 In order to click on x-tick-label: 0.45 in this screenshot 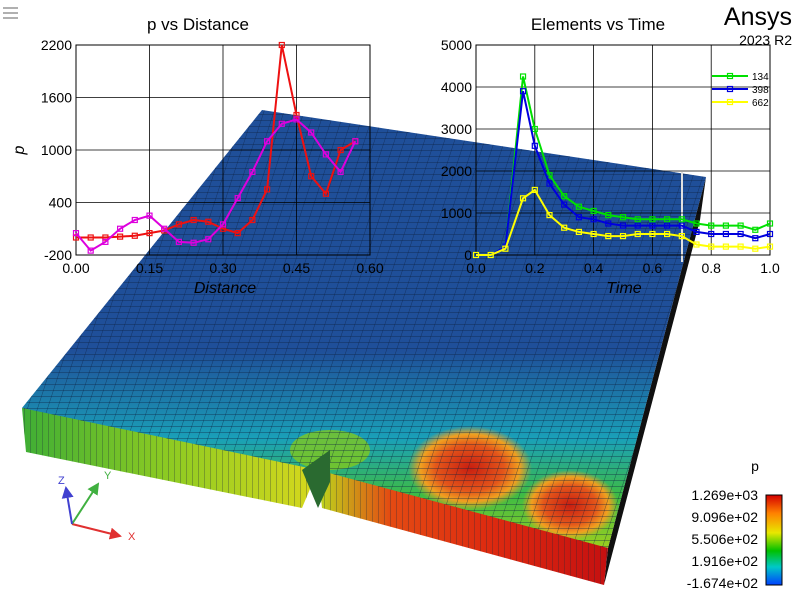, I will do `click(296, 268)`.